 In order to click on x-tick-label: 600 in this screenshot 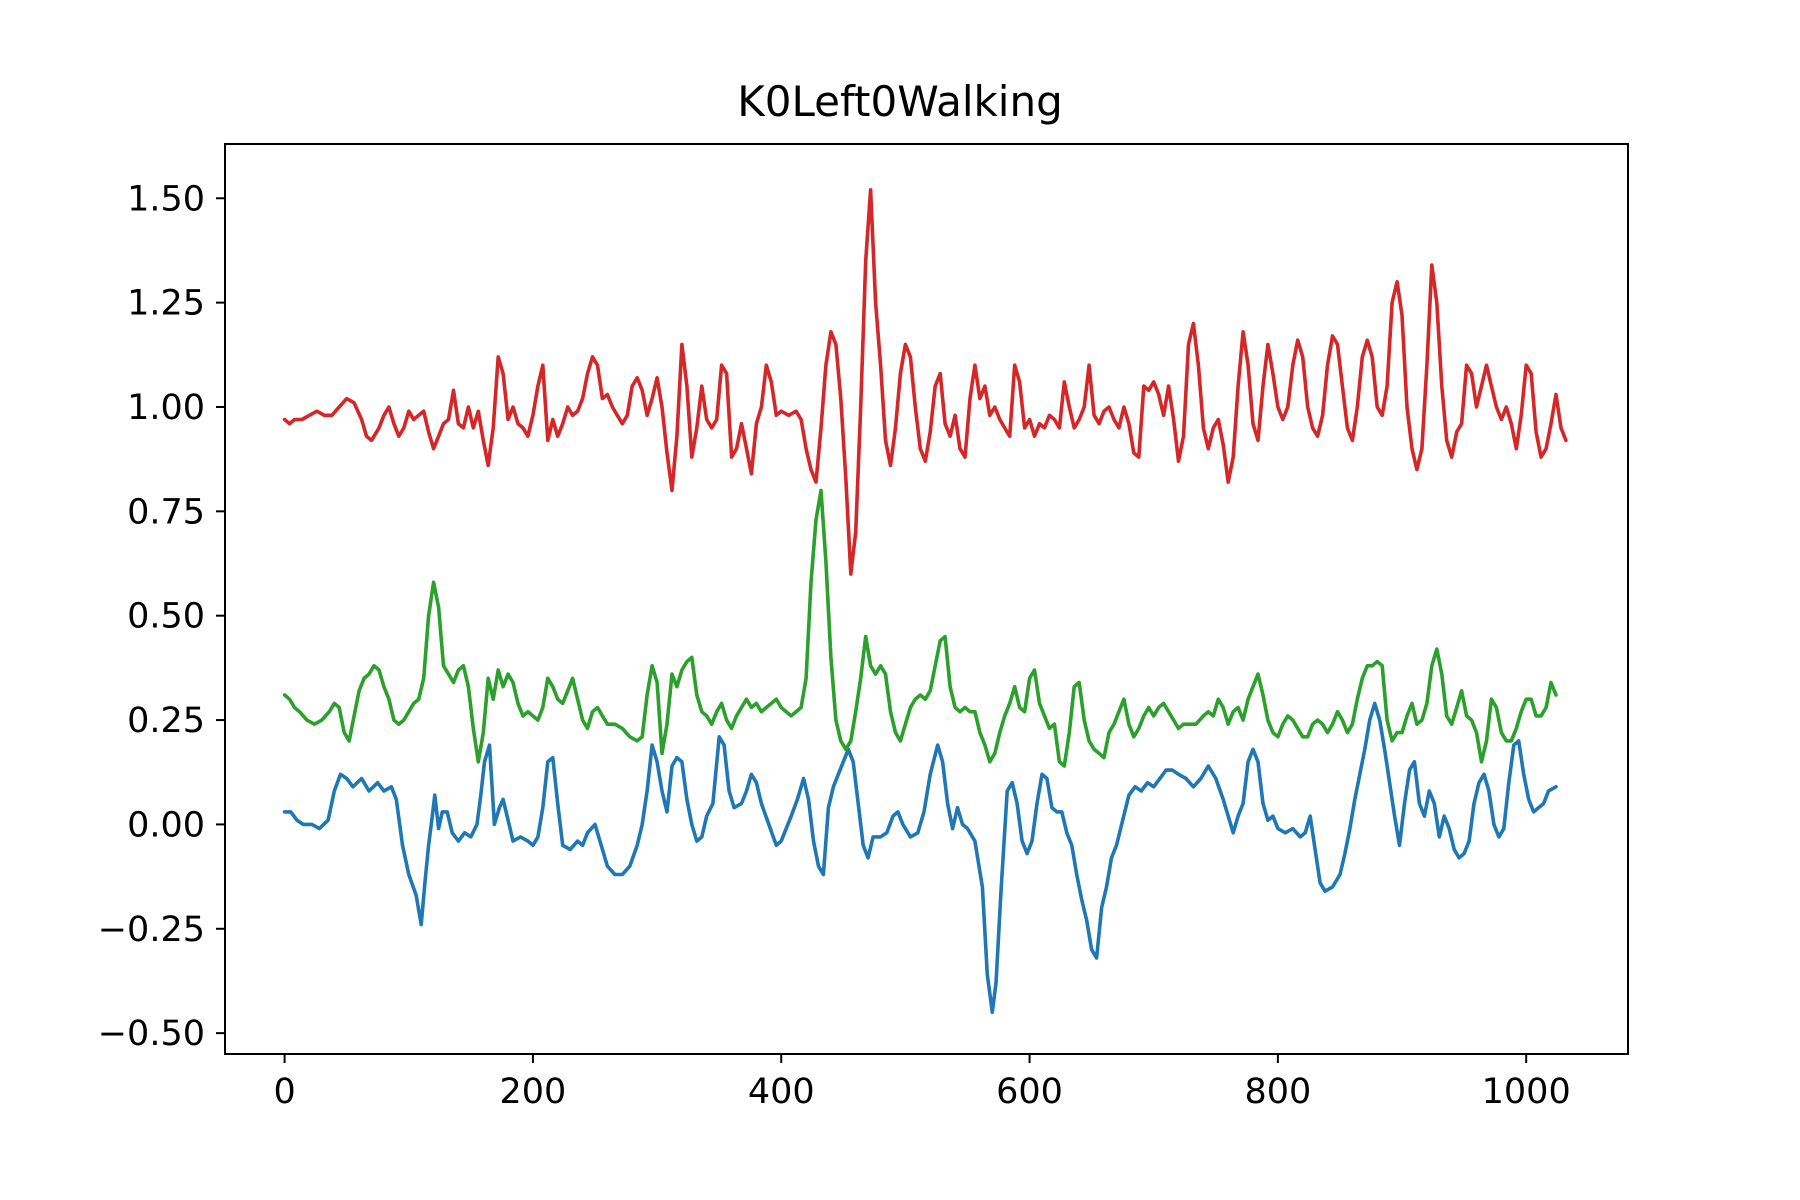, I will do `click(1029, 1092)`.